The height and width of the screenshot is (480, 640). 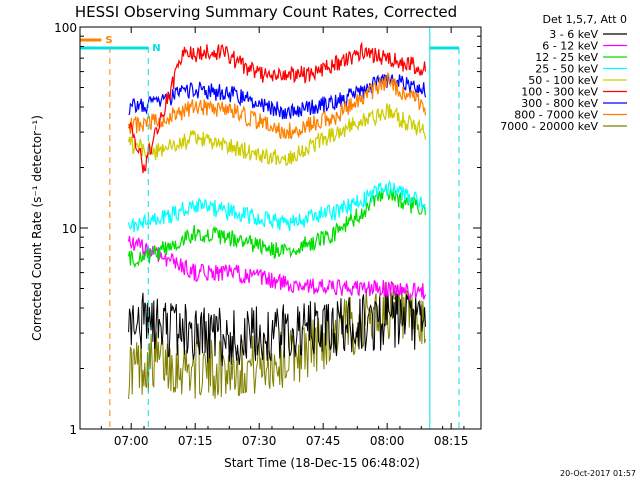 I want to click on legend-label: 800 - 7000 keV, so click(x=556, y=115).